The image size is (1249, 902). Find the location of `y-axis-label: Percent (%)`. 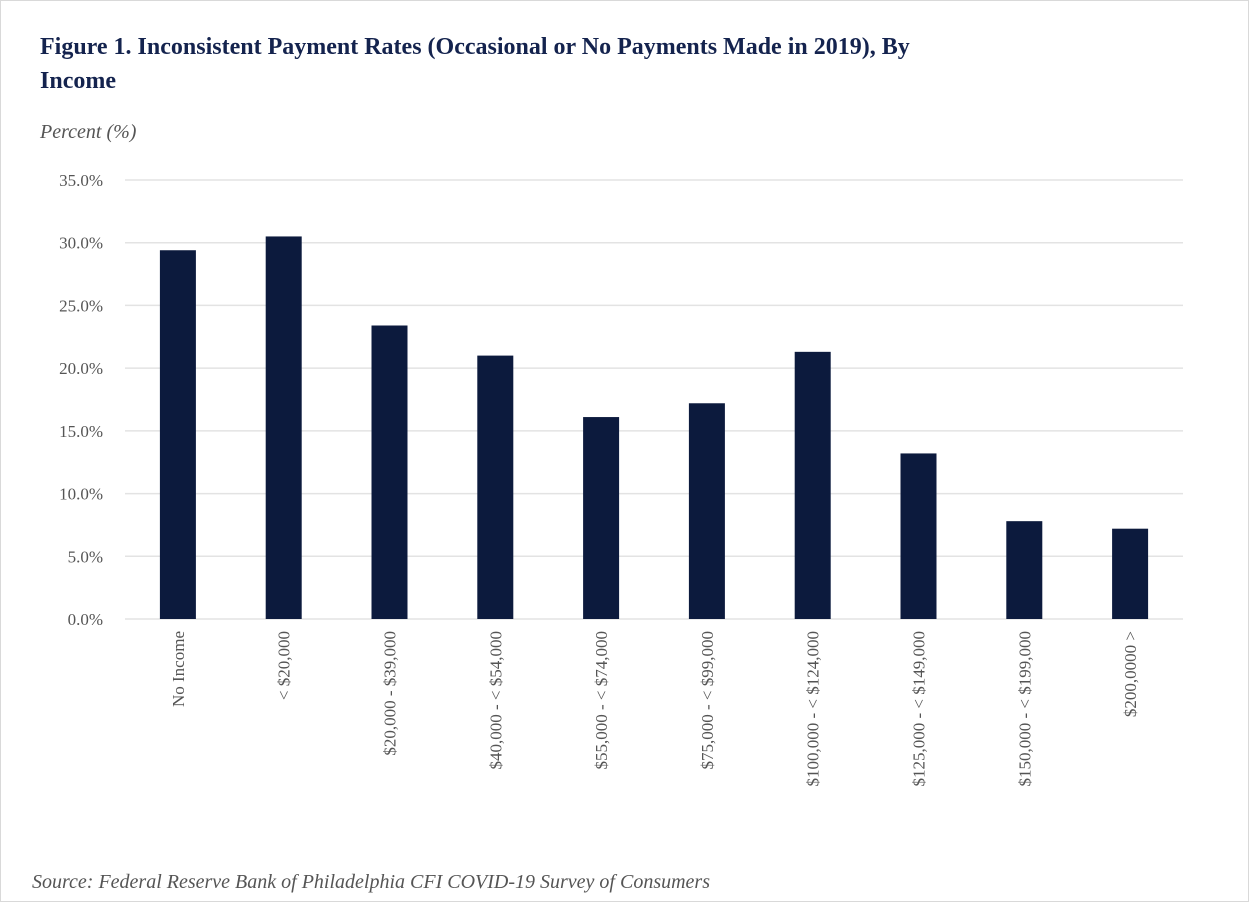

y-axis-label: Percent (%) is located at coordinates (88, 132).